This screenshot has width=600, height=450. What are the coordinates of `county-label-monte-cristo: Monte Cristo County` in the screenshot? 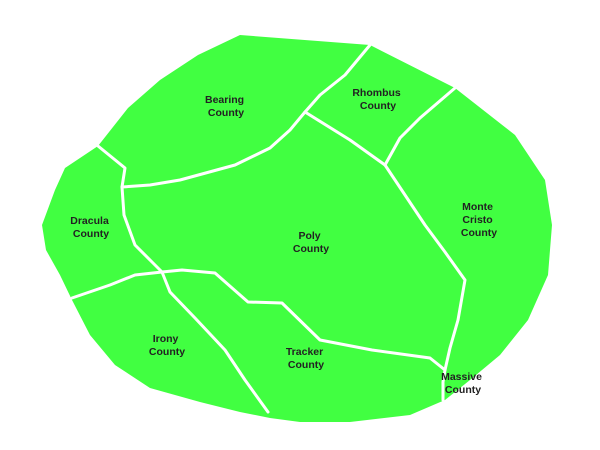 It's located at (479, 220).